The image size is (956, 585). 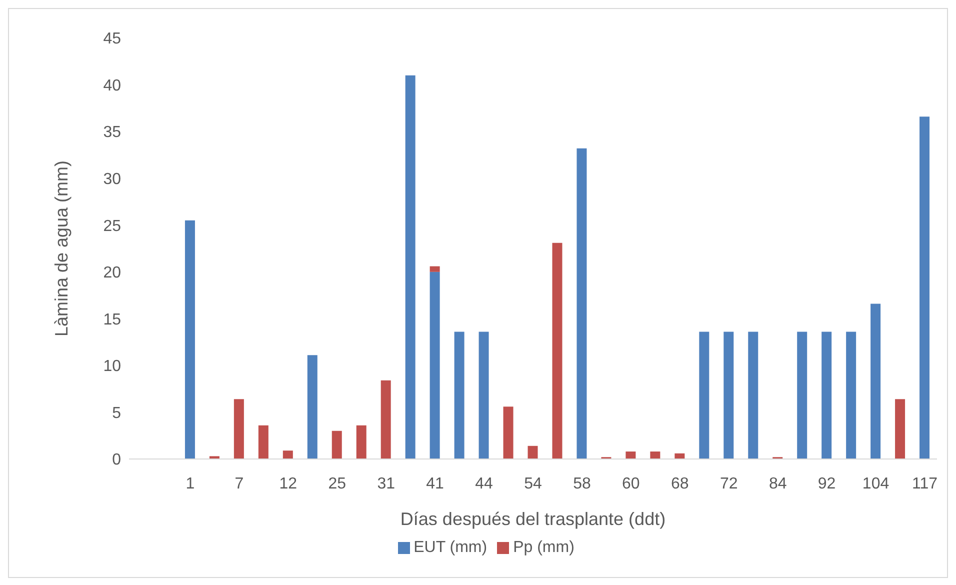 What do you see at coordinates (112, 367) in the screenshot?
I see `y-tick-label: 10` at bounding box center [112, 367].